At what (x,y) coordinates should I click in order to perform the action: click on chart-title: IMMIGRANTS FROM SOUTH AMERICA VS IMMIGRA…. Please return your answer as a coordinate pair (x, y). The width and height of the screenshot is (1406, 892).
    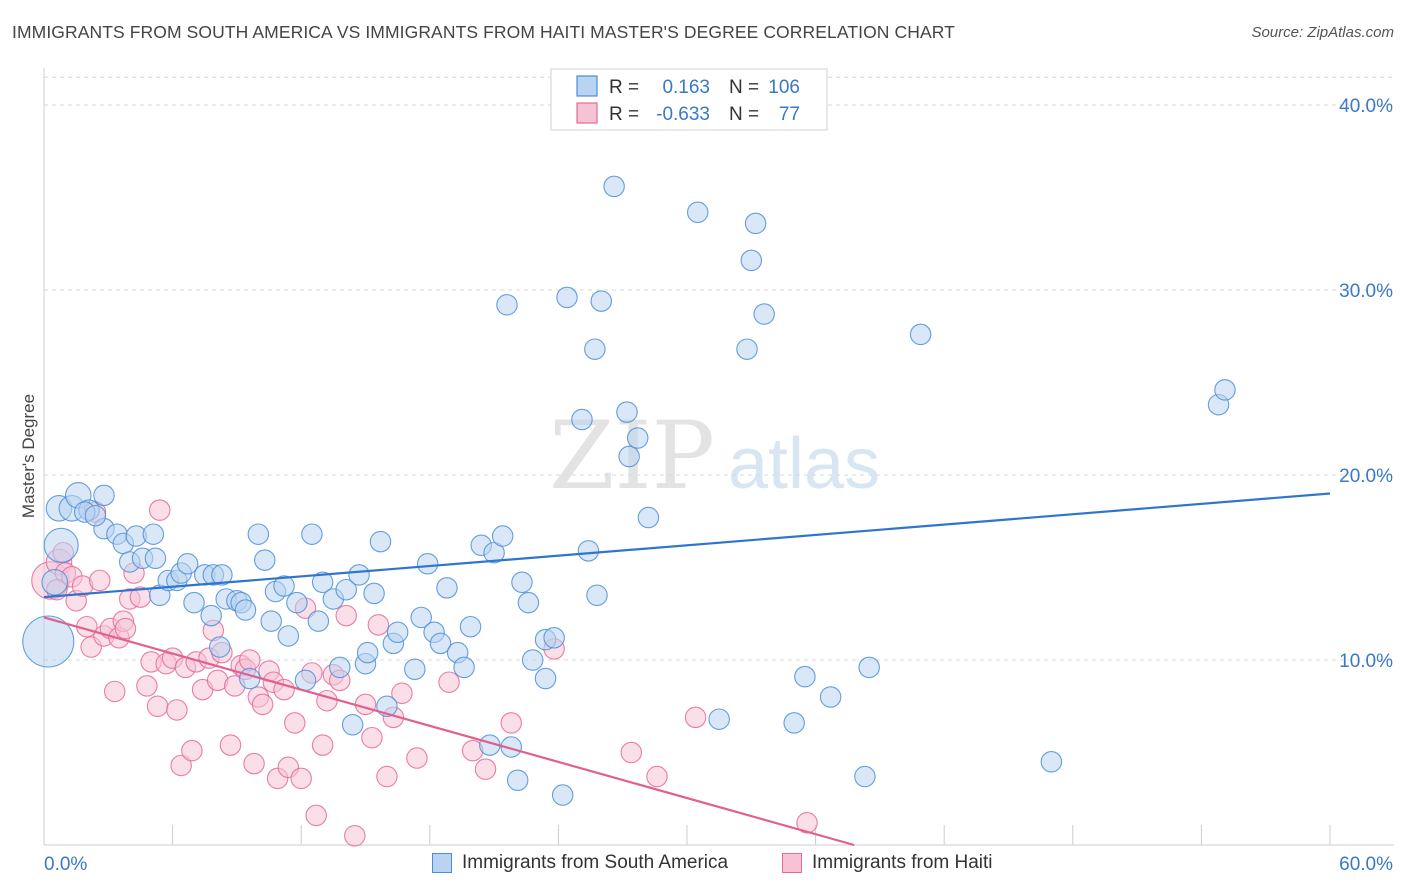
    Looking at the image, I should click on (483, 32).